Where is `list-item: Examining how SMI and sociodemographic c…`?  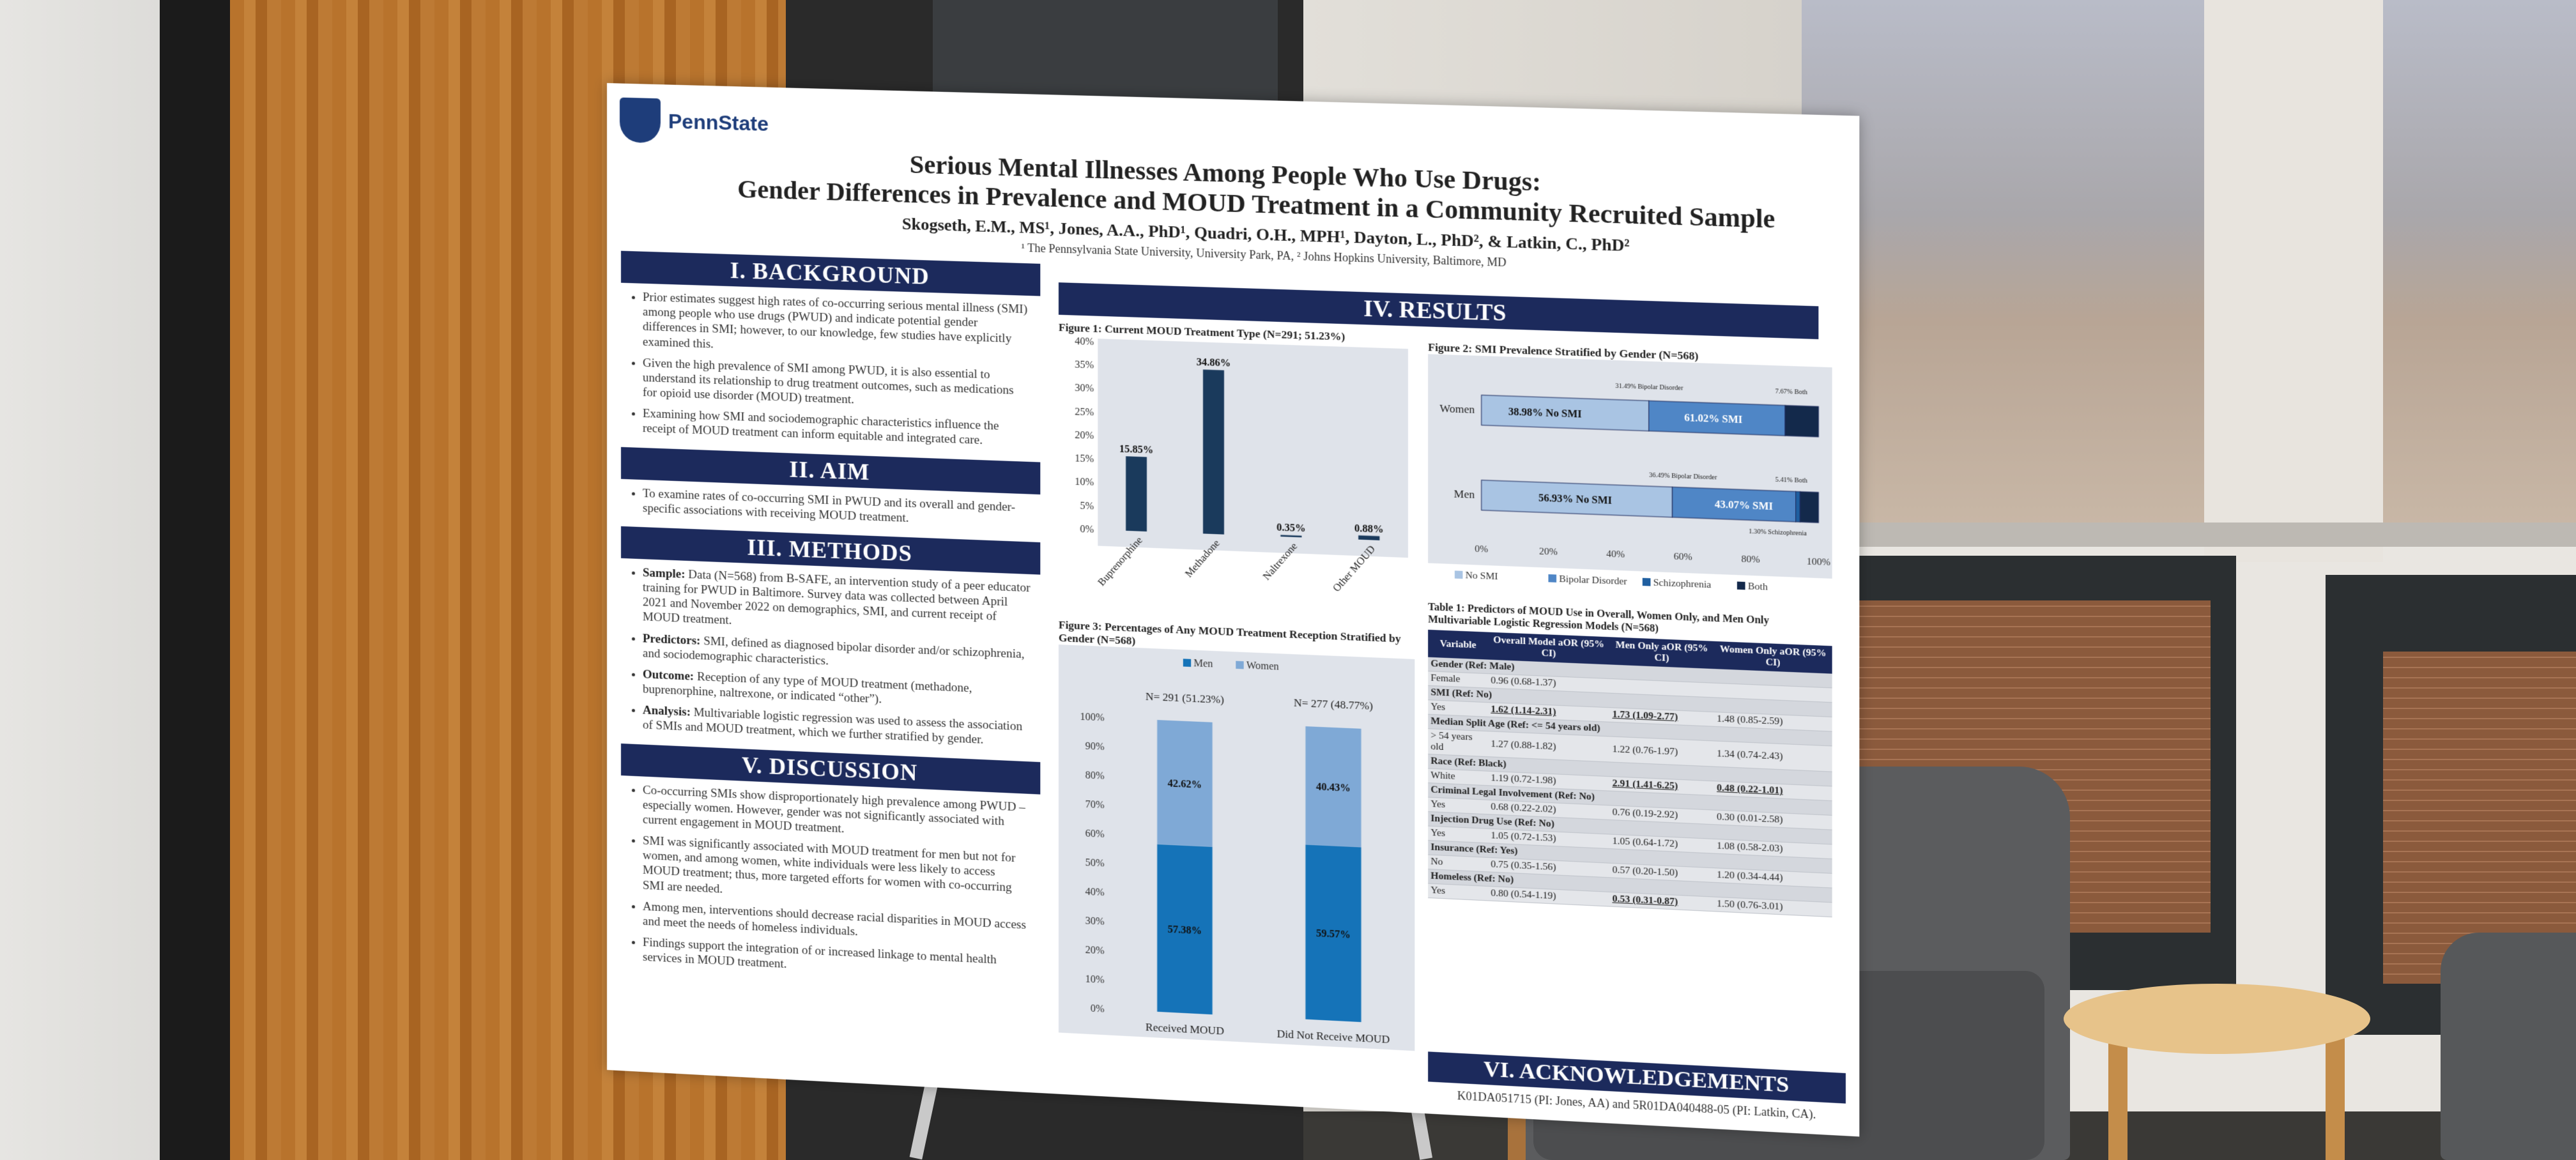 list-item: Examining how SMI and sociodemographic c… is located at coordinates (837, 428).